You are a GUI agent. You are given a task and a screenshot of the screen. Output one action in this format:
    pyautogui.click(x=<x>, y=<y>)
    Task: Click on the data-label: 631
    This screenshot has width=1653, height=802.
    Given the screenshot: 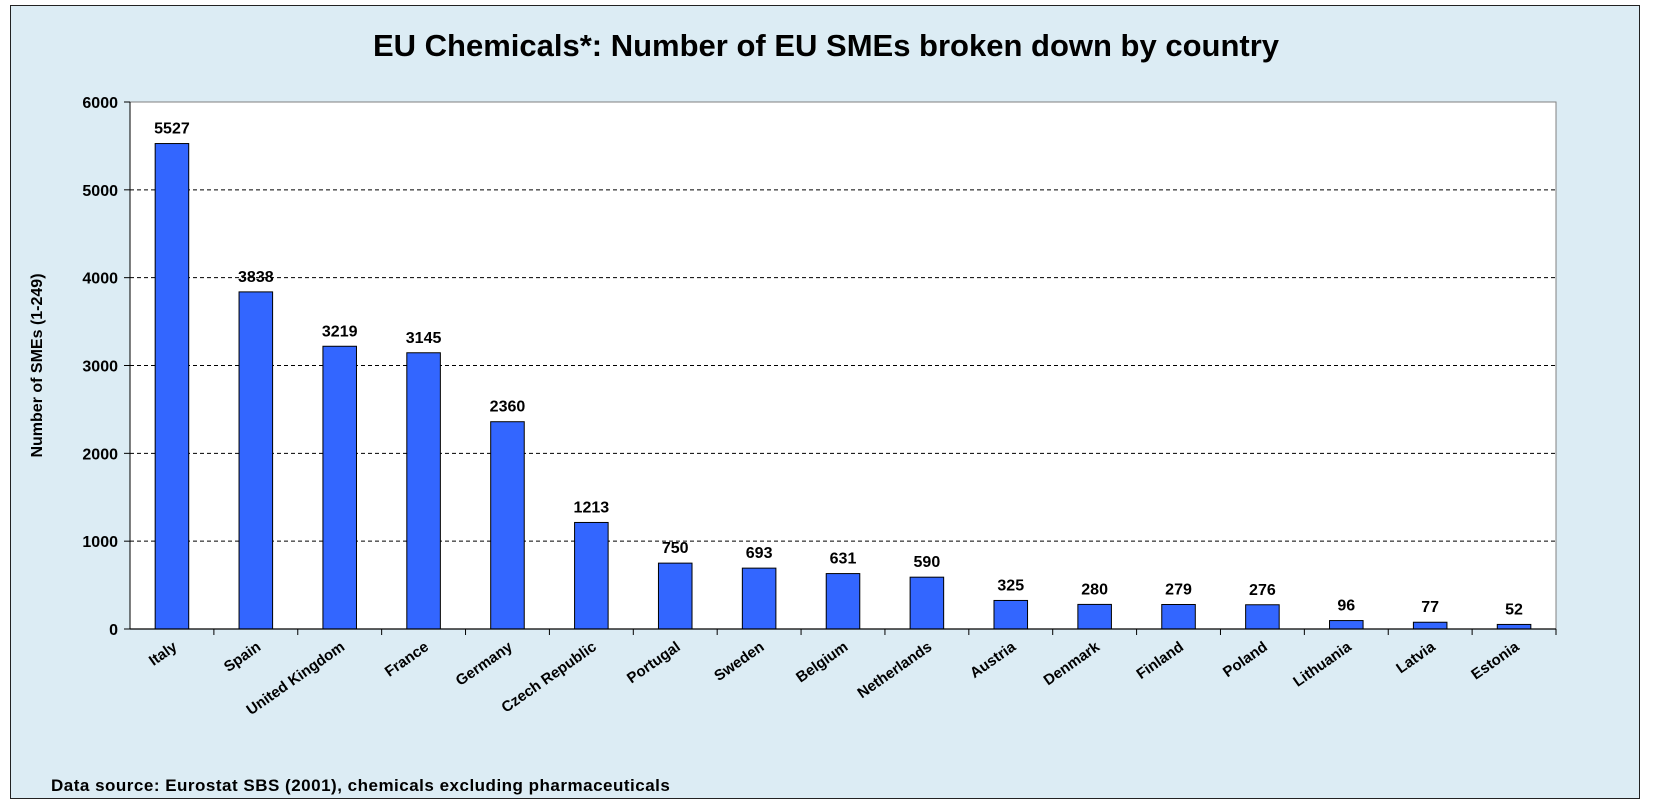 What is the action you would take?
    pyautogui.click(x=843, y=559)
    